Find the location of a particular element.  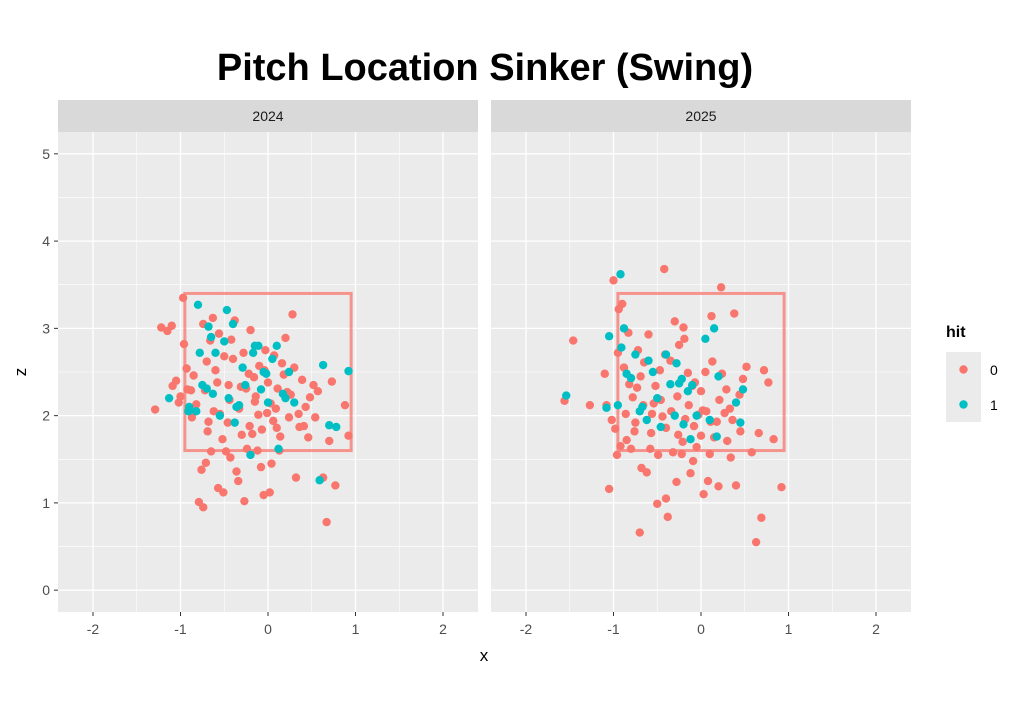

x-tick-label: 2 is located at coordinates (876, 629).